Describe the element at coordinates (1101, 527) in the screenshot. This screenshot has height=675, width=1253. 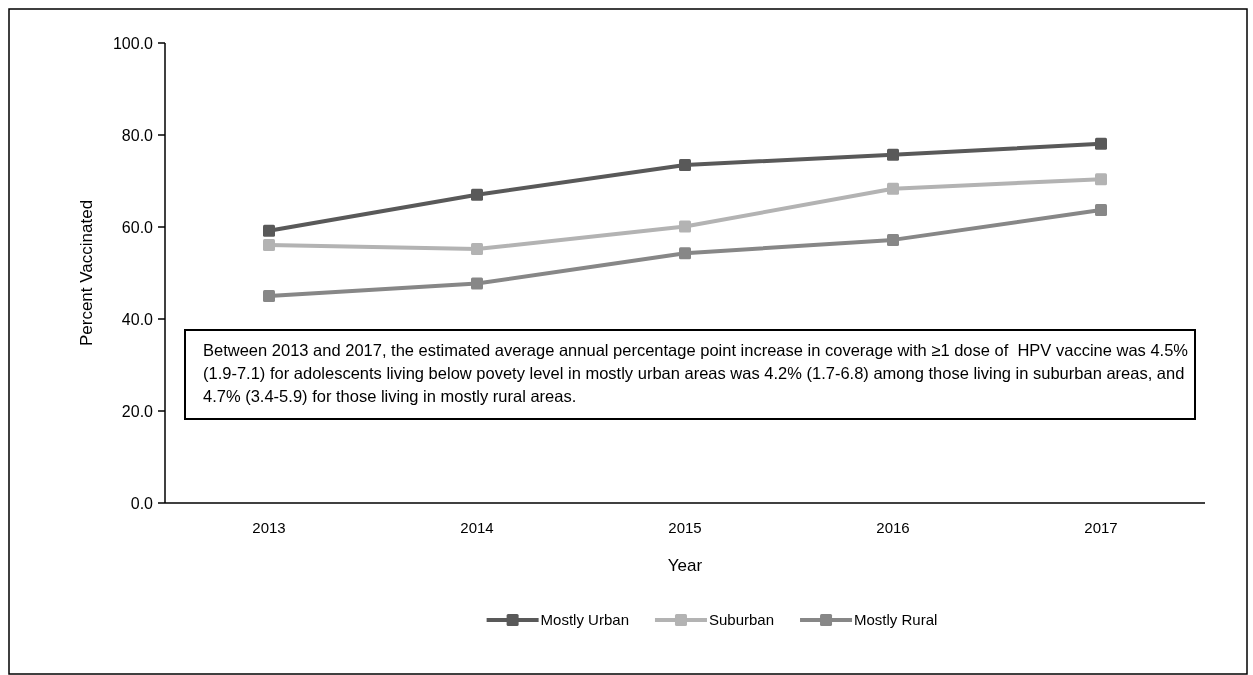
I see `x-tick-label: 2017` at that location.